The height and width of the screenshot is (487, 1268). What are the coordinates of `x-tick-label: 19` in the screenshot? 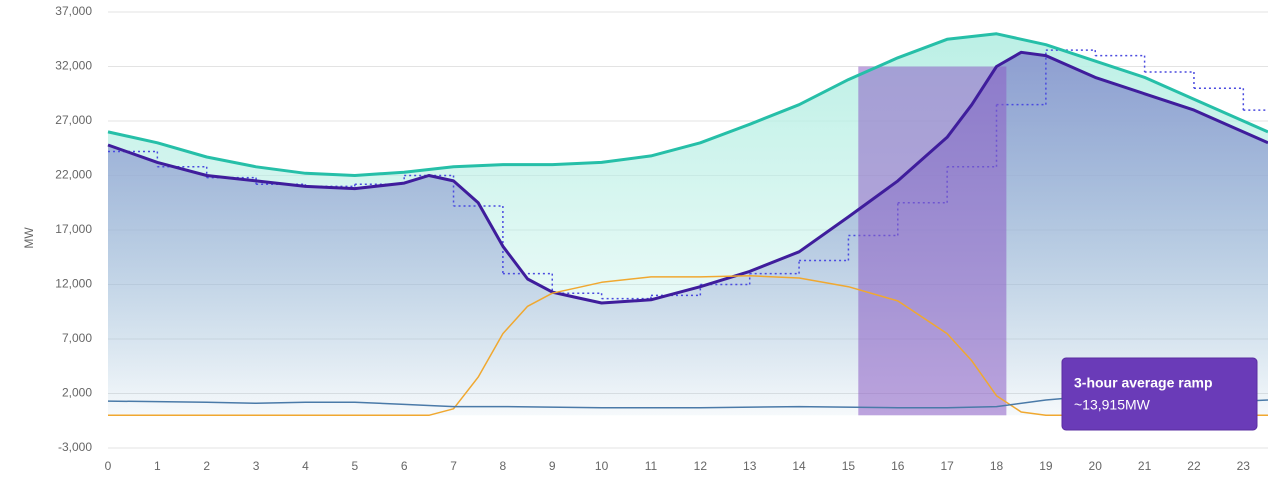 It's located at (1046, 466).